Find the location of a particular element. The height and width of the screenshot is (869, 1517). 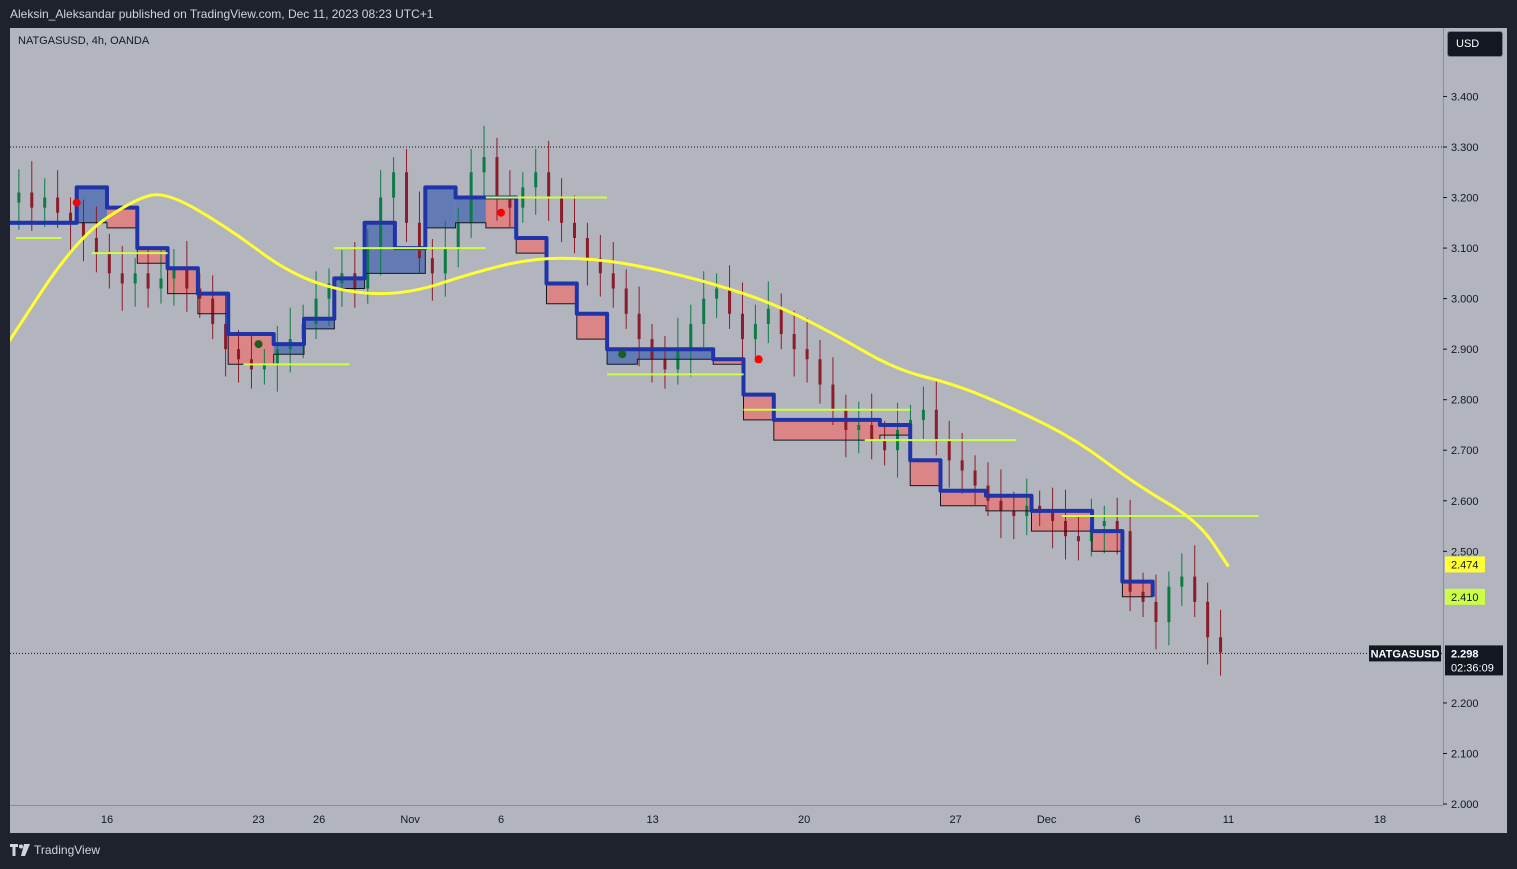

price-axis is located at coordinates (1475, 416).